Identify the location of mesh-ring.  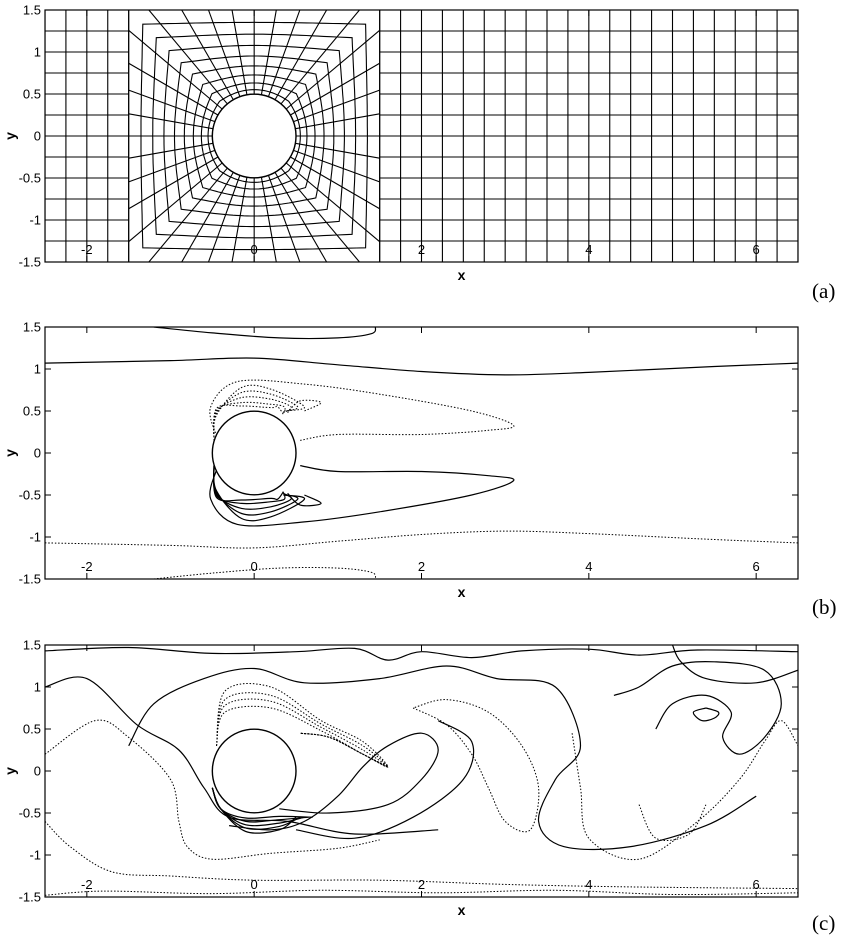
(254, 136).